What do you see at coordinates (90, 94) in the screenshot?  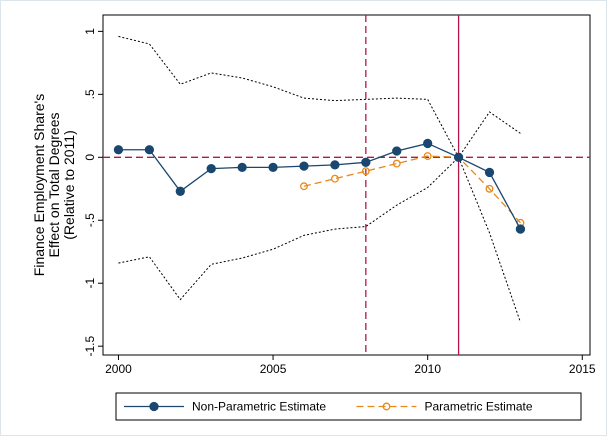 I see `y-tick-label: .5` at bounding box center [90, 94].